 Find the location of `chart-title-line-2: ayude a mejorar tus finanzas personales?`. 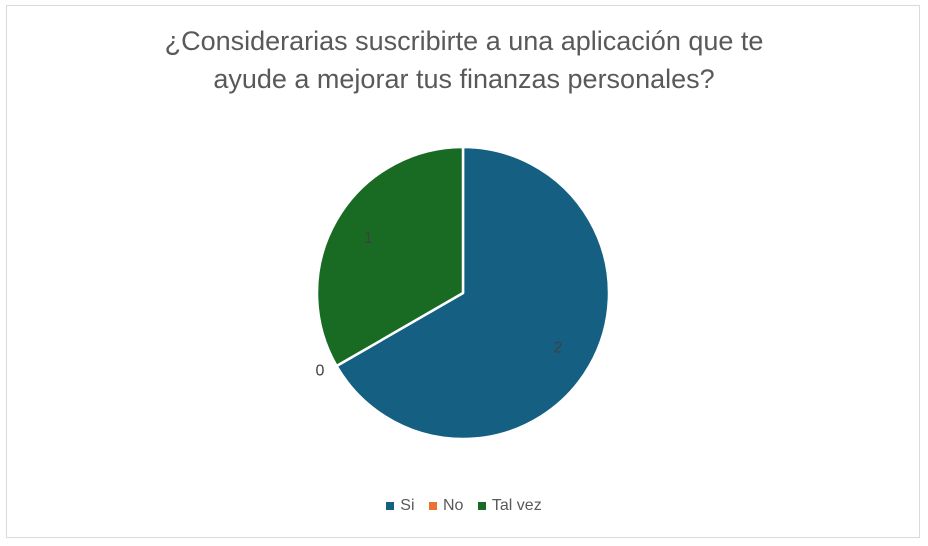

chart-title-line-2: ayude a mejorar tus finanzas personales? is located at coordinates (464, 79).